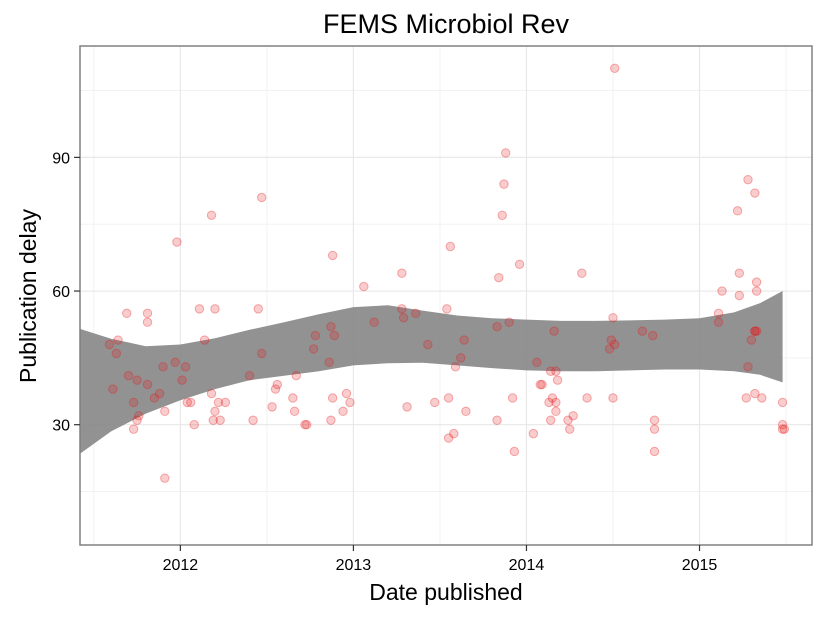  What do you see at coordinates (66, 292) in the screenshot?
I see `y-axis-ticks: 30 60 90` at bounding box center [66, 292].